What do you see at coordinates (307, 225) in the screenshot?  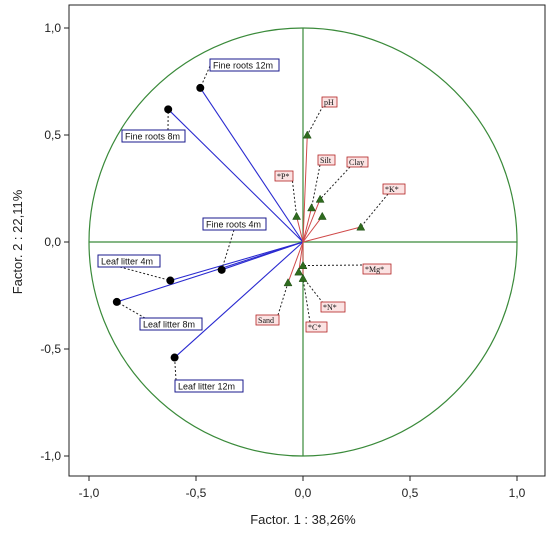 I see `vector-silt` at bounding box center [307, 225].